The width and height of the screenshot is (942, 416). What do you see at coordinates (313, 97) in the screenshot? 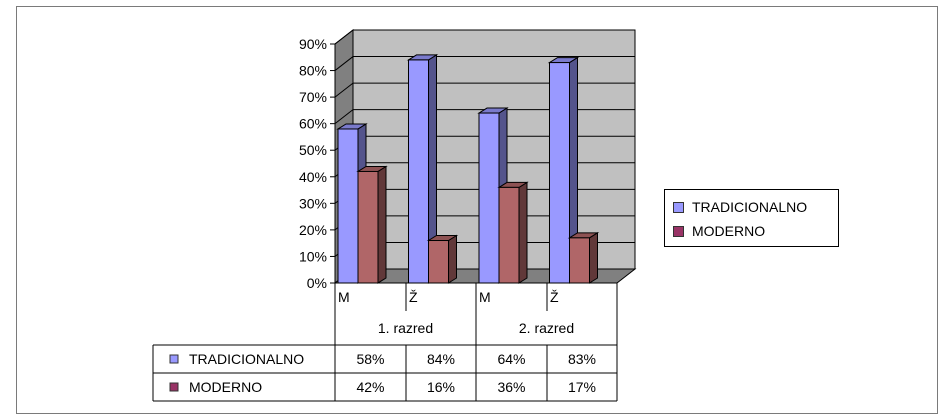
I see `y-tick-label: 70%` at bounding box center [313, 97].